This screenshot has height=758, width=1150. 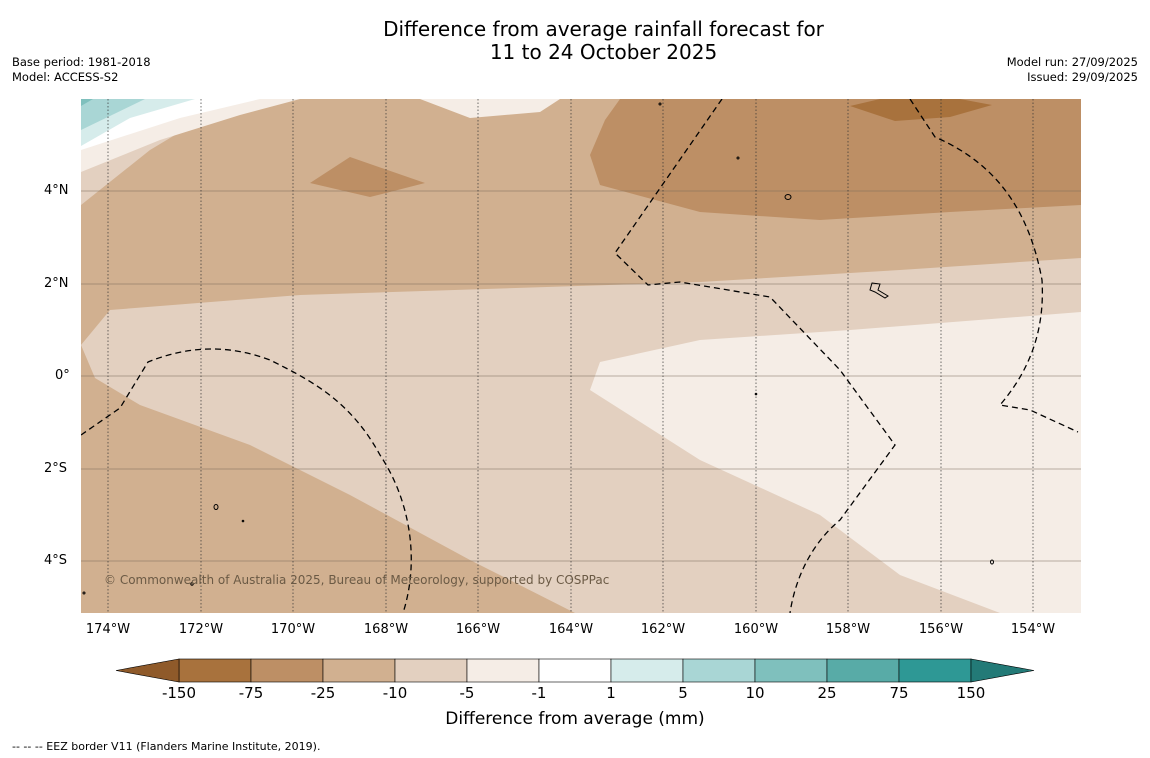 I want to click on fill-minus75-northwest, so click(x=367, y=177).